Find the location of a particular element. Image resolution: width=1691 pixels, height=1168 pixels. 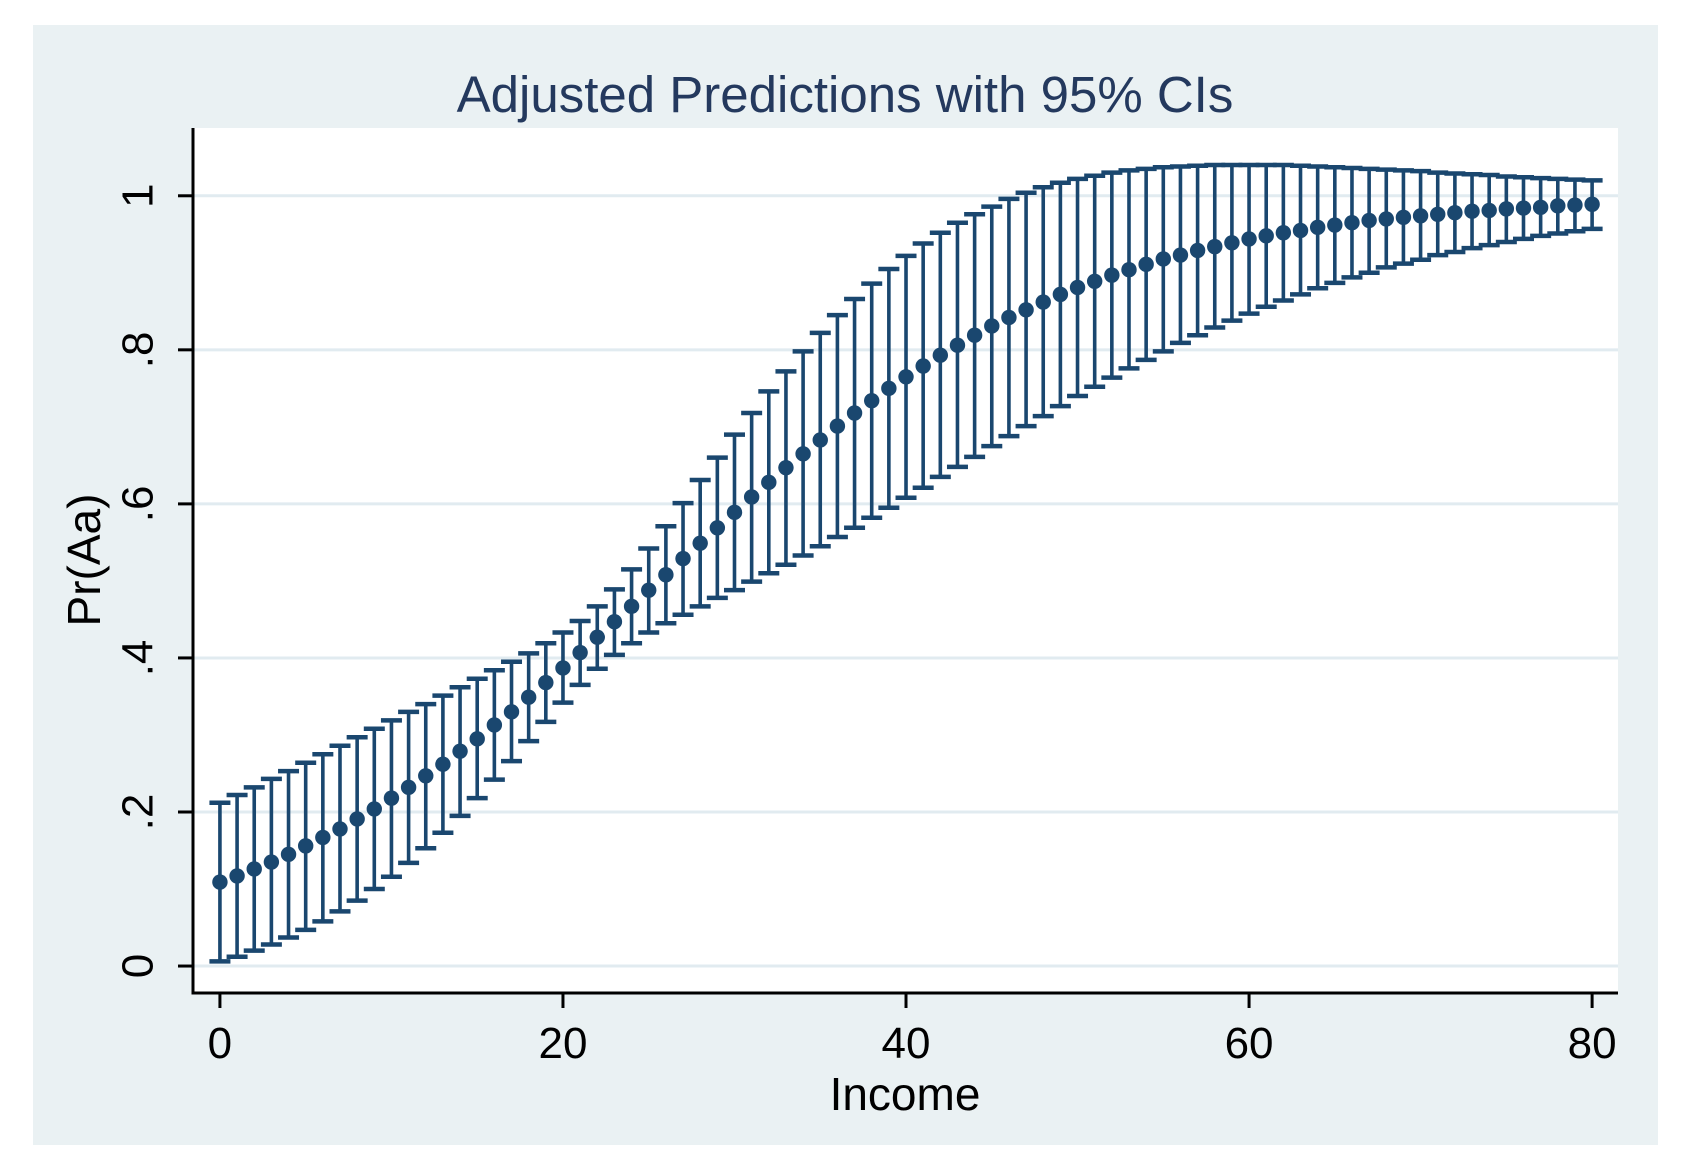

x-tick-label: 80 is located at coordinates (1592, 1043).